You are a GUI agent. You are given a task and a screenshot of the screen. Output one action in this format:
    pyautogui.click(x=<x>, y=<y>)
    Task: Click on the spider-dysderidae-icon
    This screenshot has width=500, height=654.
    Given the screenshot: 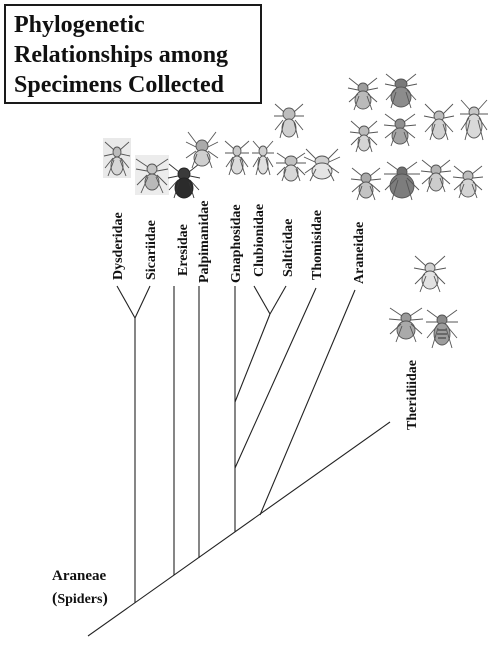 What is the action you would take?
    pyautogui.click(x=117, y=158)
    